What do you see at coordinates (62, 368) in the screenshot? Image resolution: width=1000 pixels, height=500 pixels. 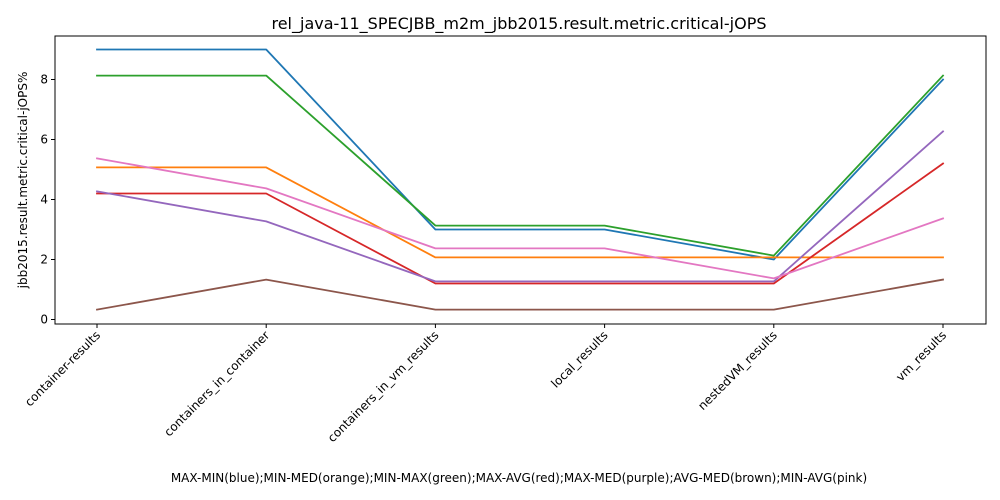 I see `x-tick-label-0: container-results` at bounding box center [62, 368].